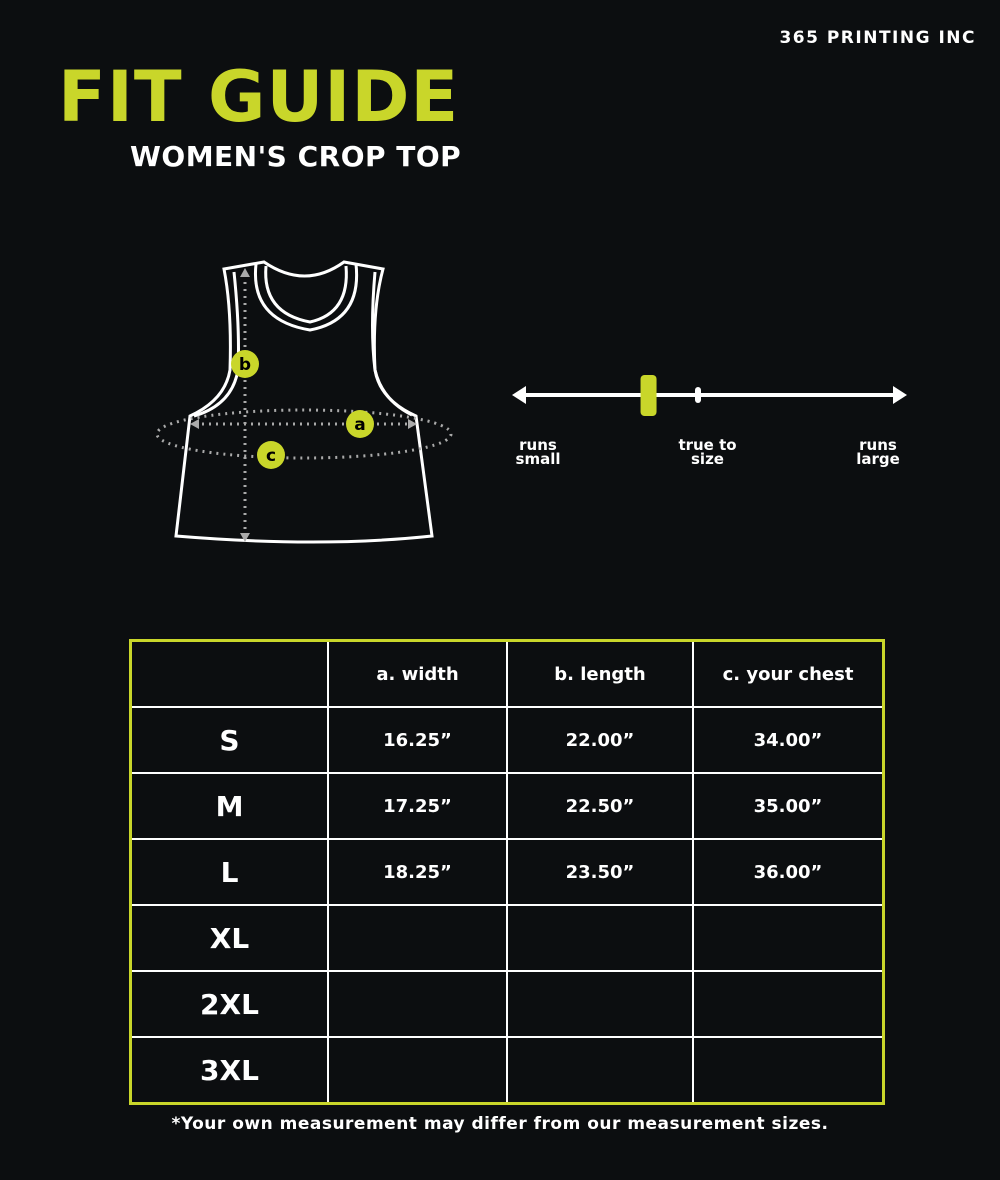  I want to click on table-row: M 17.25” 22.50” 35.00”, so click(507, 806).